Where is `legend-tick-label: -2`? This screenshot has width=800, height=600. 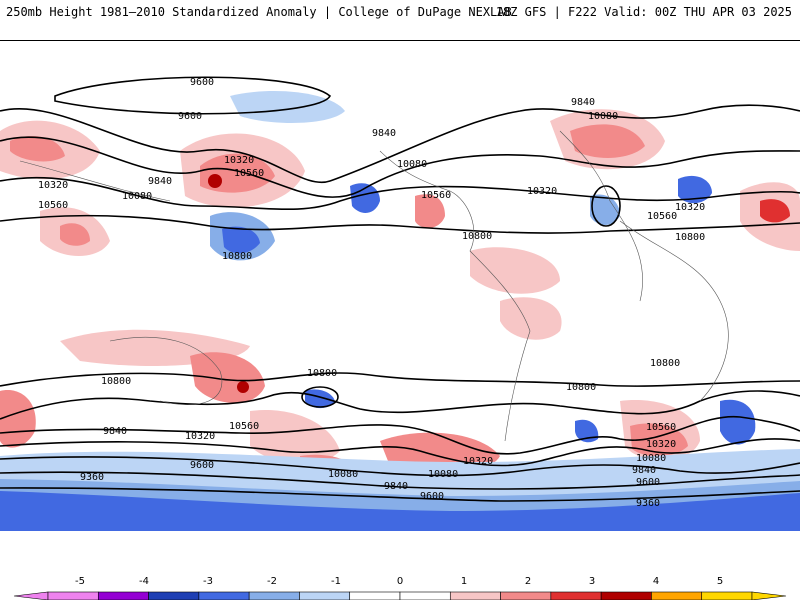 legend-tick-label: -2 is located at coordinates (272, 581).